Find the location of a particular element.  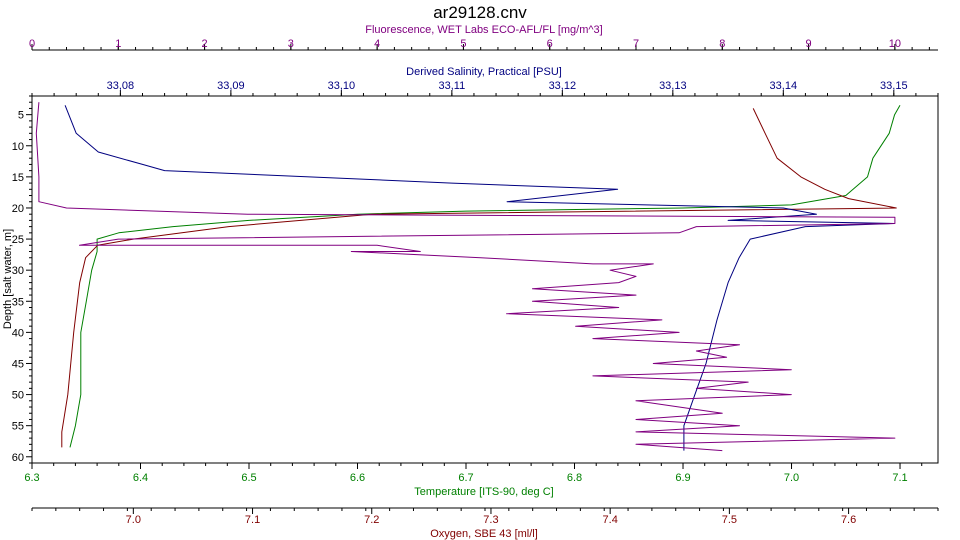

chart-title: ar29128.cnv is located at coordinates (480, 12).